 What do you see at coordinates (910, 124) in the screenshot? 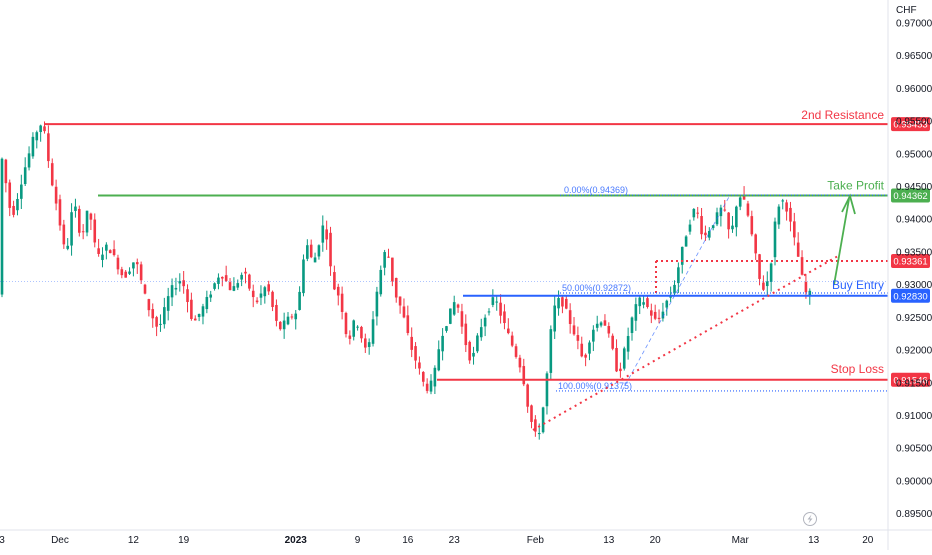
I see `price-tag: 0.95453` at bounding box center [910, 124].